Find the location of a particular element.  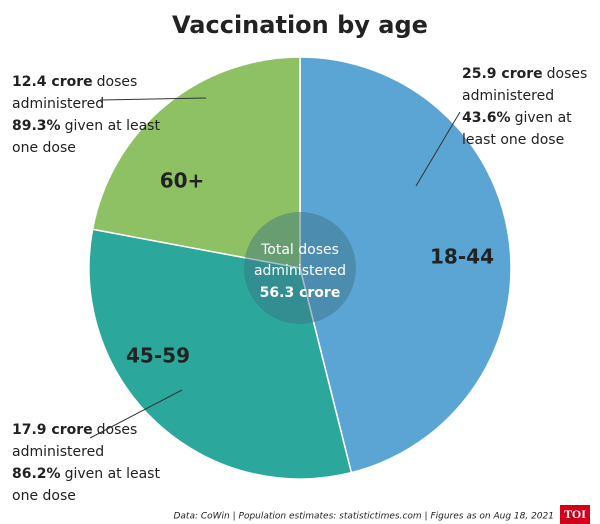

note-share: 43.6% is located at coordinates (486, 118).